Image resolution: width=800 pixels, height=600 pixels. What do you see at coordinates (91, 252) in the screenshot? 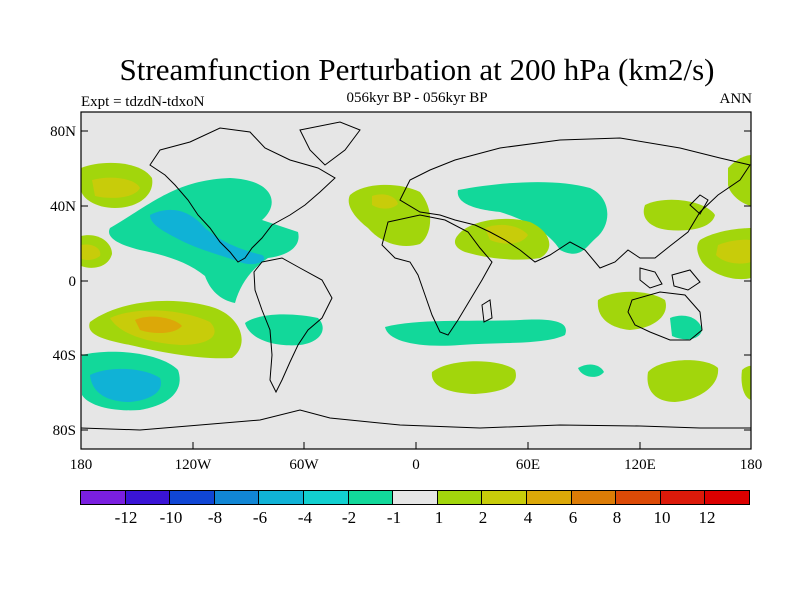
I see `anomaly-tropical-pacific-core` at bounding box center [91, 252].